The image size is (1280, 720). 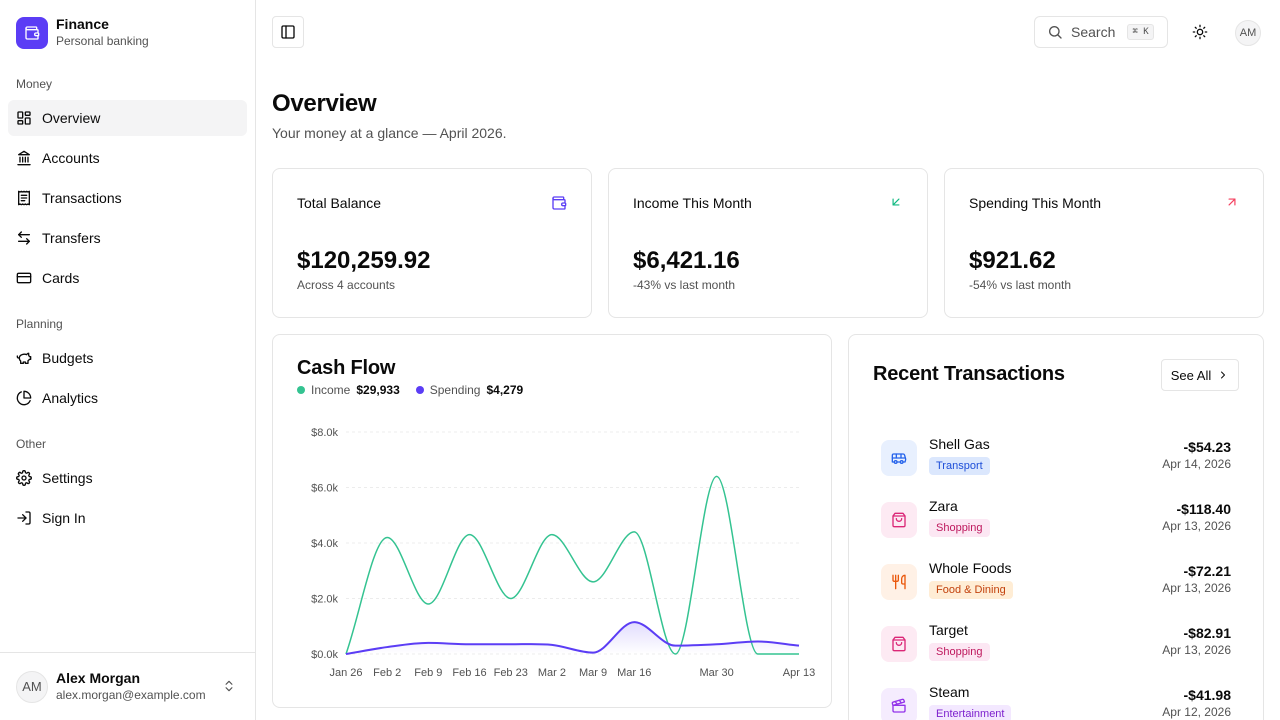 I want to click on transaction-row: Steam Entertainment -$41.98 Apr 12, 2026, so click(x=1056, y=702).